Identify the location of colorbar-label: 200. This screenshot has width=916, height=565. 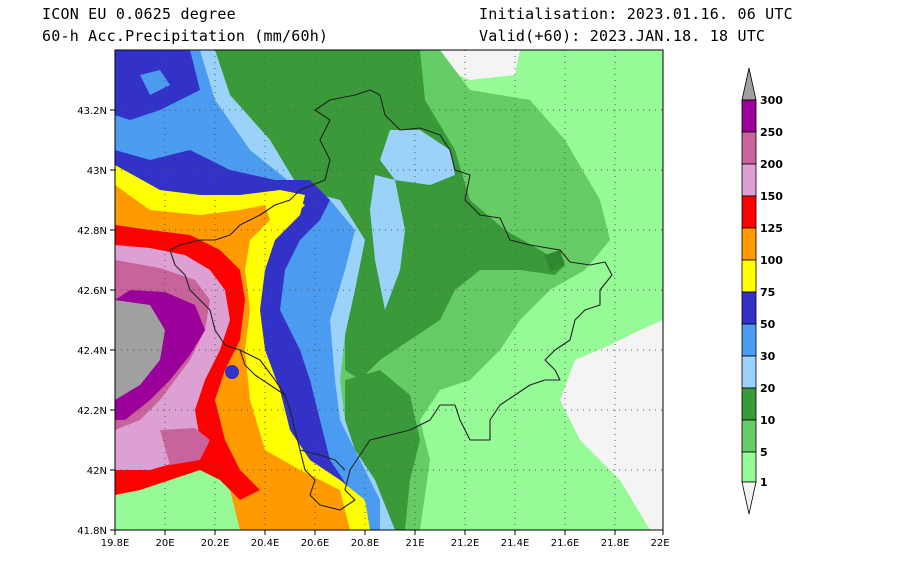
(771, 164).